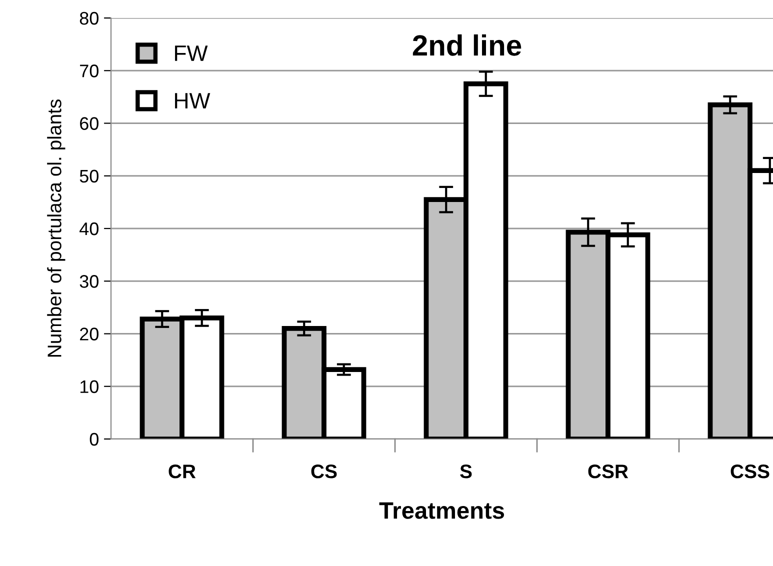 Image resolution: width=773 pixels, height=566 pixels. I want to click on chart-title: 2nd line, so click(467, 45).